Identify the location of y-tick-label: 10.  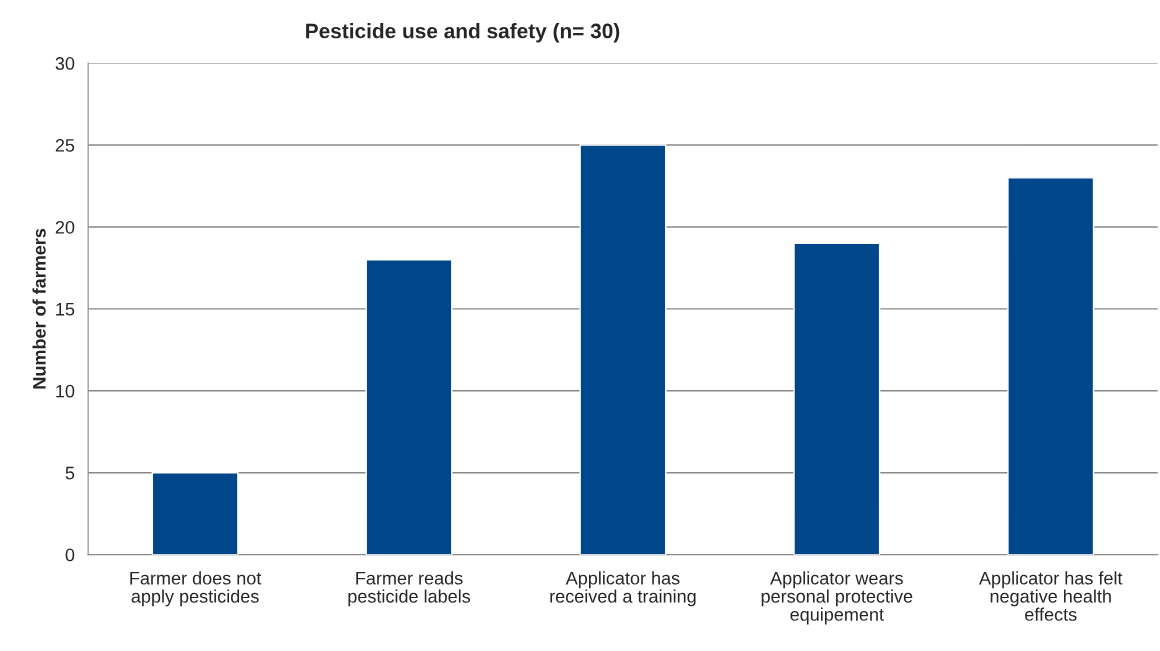
(65, 391).